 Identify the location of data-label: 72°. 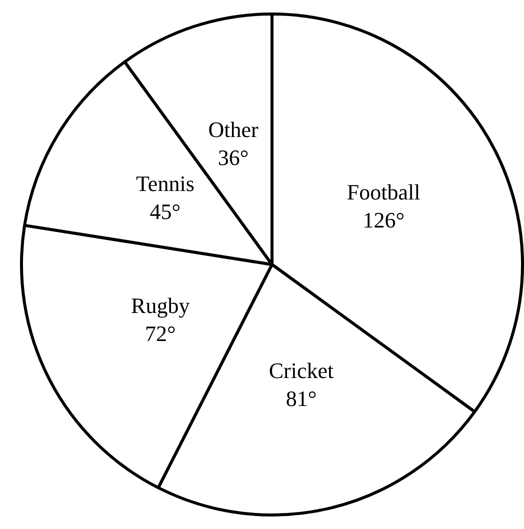
(160, 333).